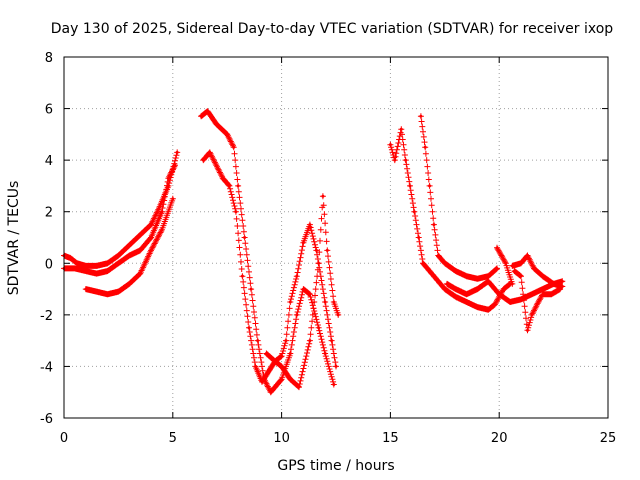 This screenshot has width=640, height=480. What do you see at coordinates (64, 438) in the screenshot?
I see `x-tick-label: 0` at bounding box center [64, 438].